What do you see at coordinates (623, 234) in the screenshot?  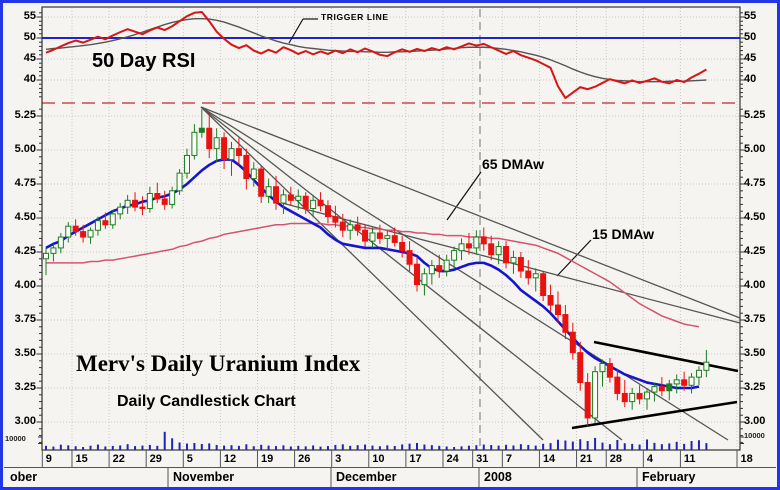 I see `ma15-label: 15 DMAw` at bounding box center [623, 234].